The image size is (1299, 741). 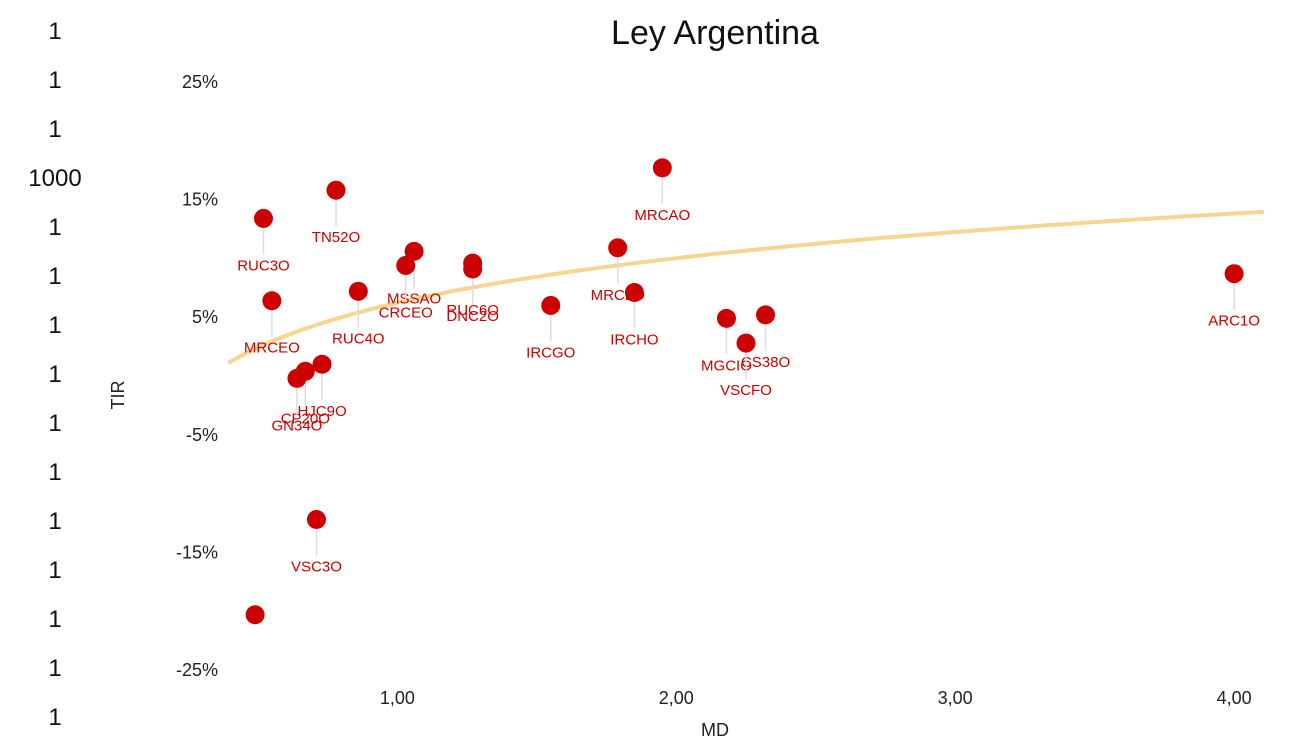 What do you see at coordinates (205, 317) in the screenshot?
I see `y-tick-label: 5%` at bounding box center [205, 317].